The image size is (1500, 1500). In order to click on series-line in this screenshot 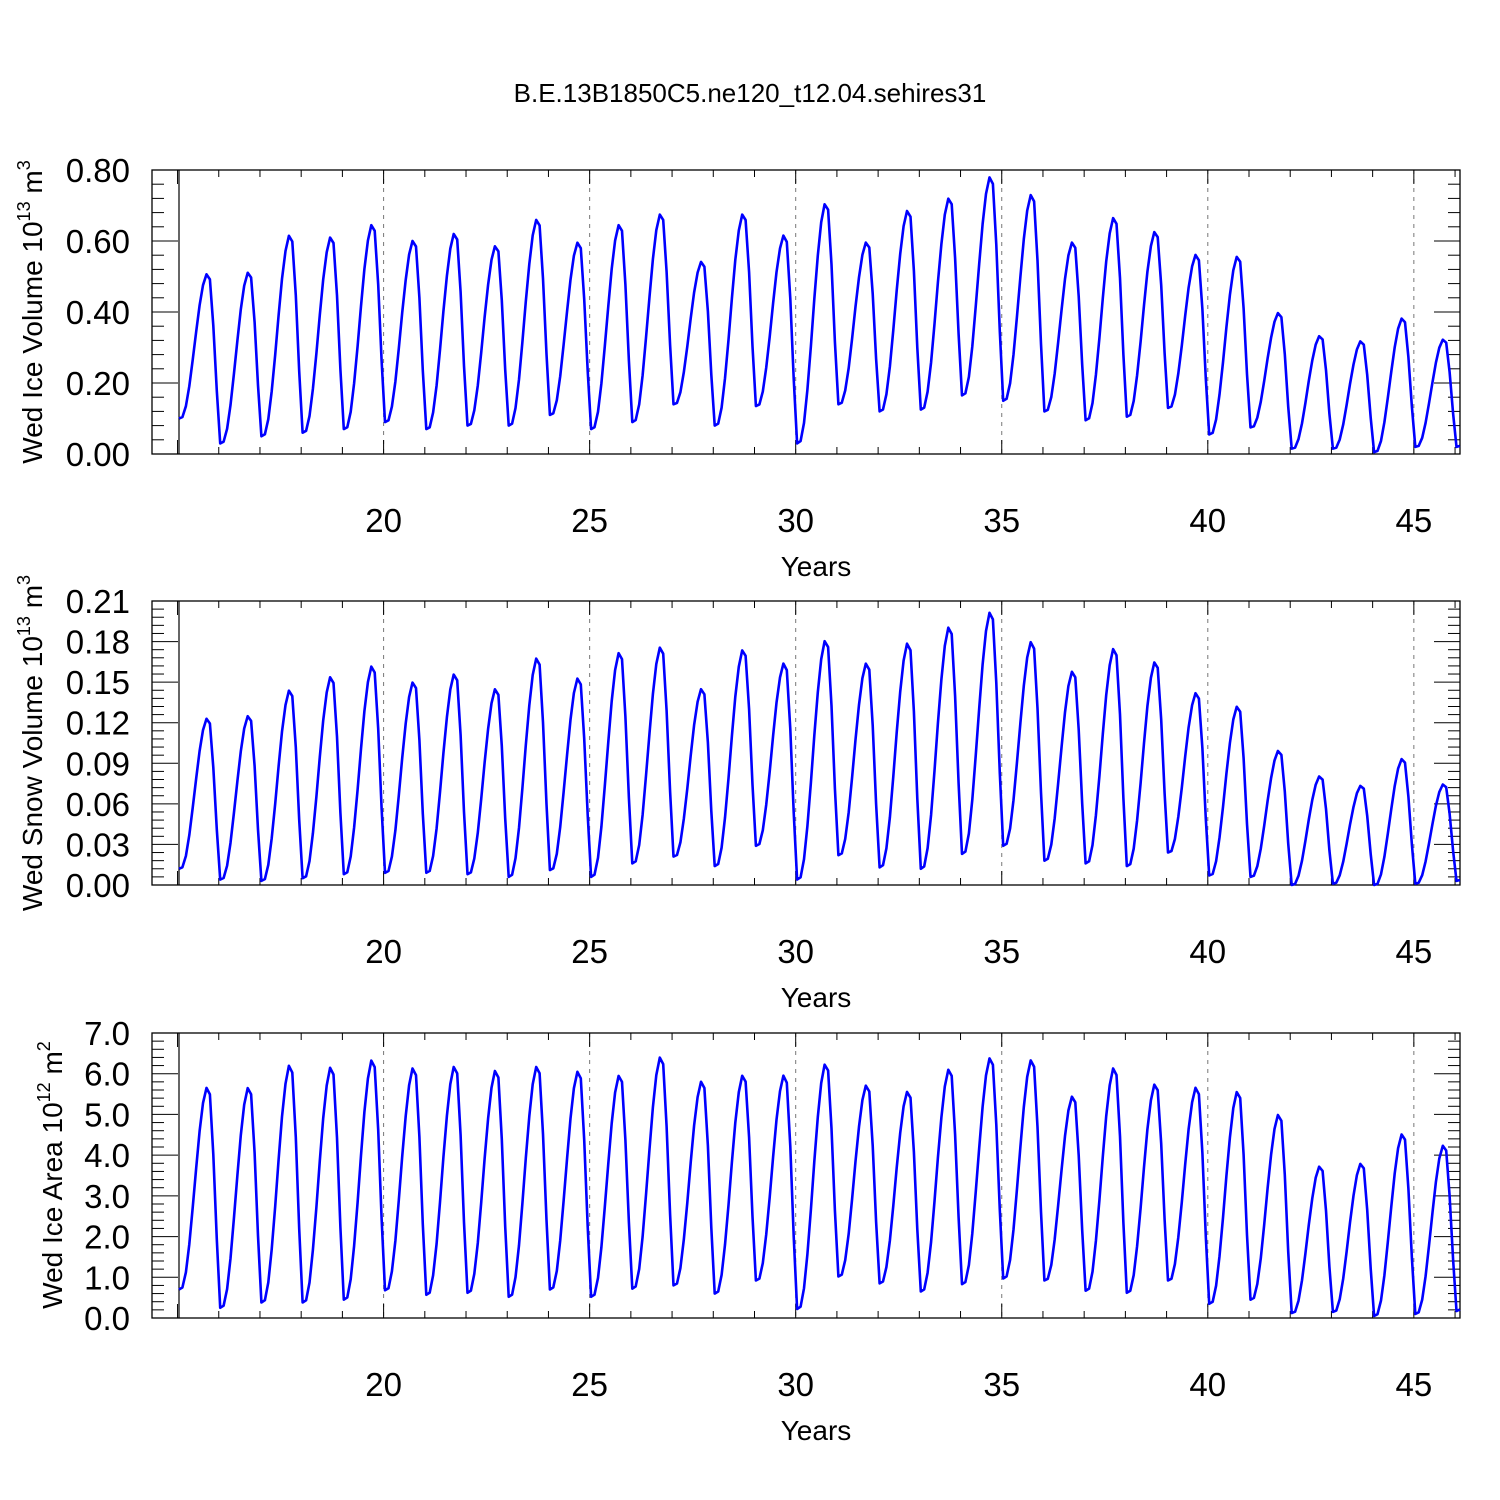, I will do `click(819, 1187)`.